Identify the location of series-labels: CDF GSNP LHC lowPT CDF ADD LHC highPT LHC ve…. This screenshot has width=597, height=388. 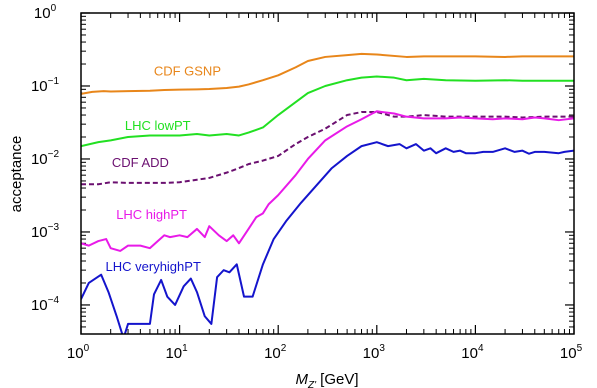
(163, 168).